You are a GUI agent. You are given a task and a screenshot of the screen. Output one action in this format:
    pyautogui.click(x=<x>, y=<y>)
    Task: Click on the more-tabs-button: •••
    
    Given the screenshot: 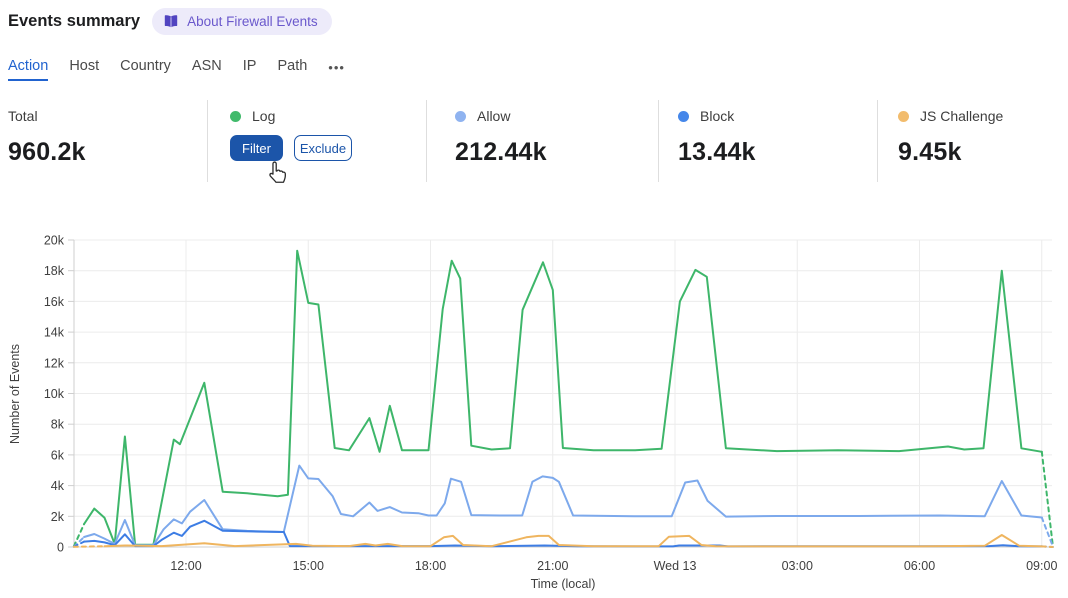 What is the action you would take?
    pyautogui.click(x=336, y=67)
    